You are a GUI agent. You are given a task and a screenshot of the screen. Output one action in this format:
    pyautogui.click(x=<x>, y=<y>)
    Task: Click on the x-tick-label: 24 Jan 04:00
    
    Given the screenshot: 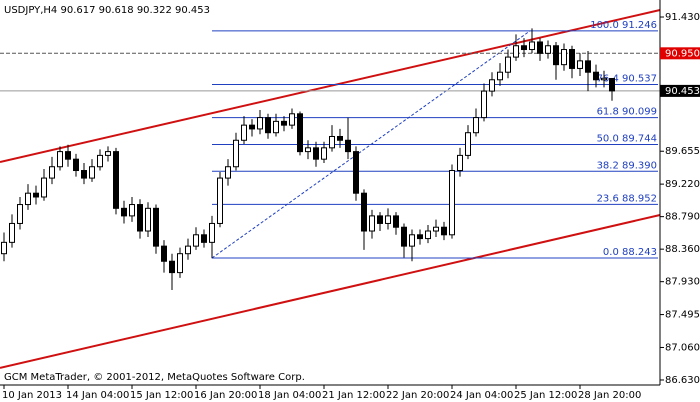 What is the action you would take?
    pyautogui.click(x=481, y=395)
    